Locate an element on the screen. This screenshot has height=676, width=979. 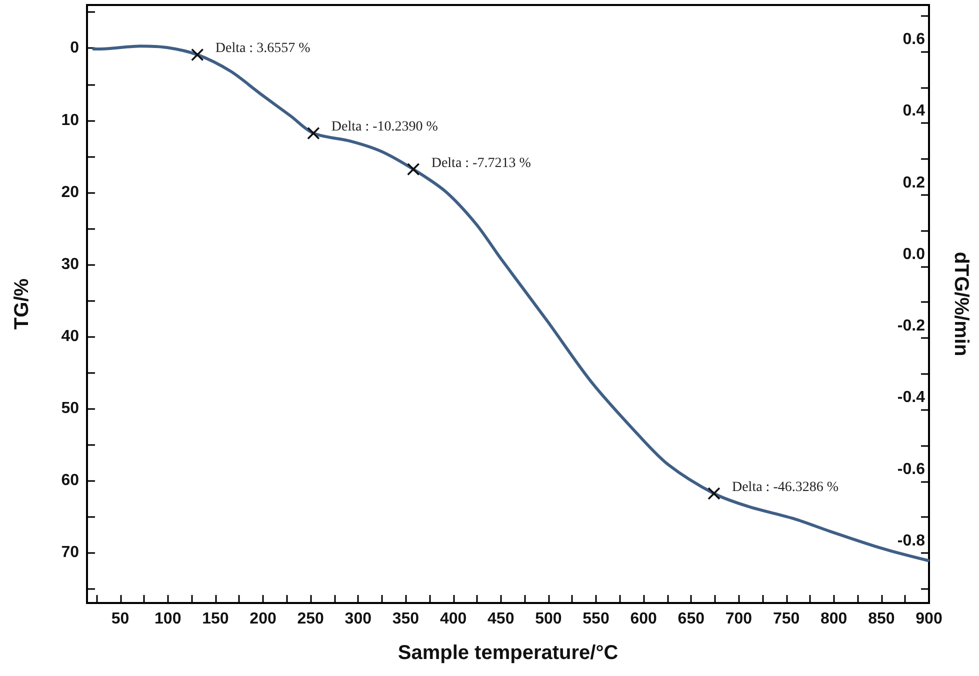
x-tick-label: 200 is located at coordinates (263, 619).